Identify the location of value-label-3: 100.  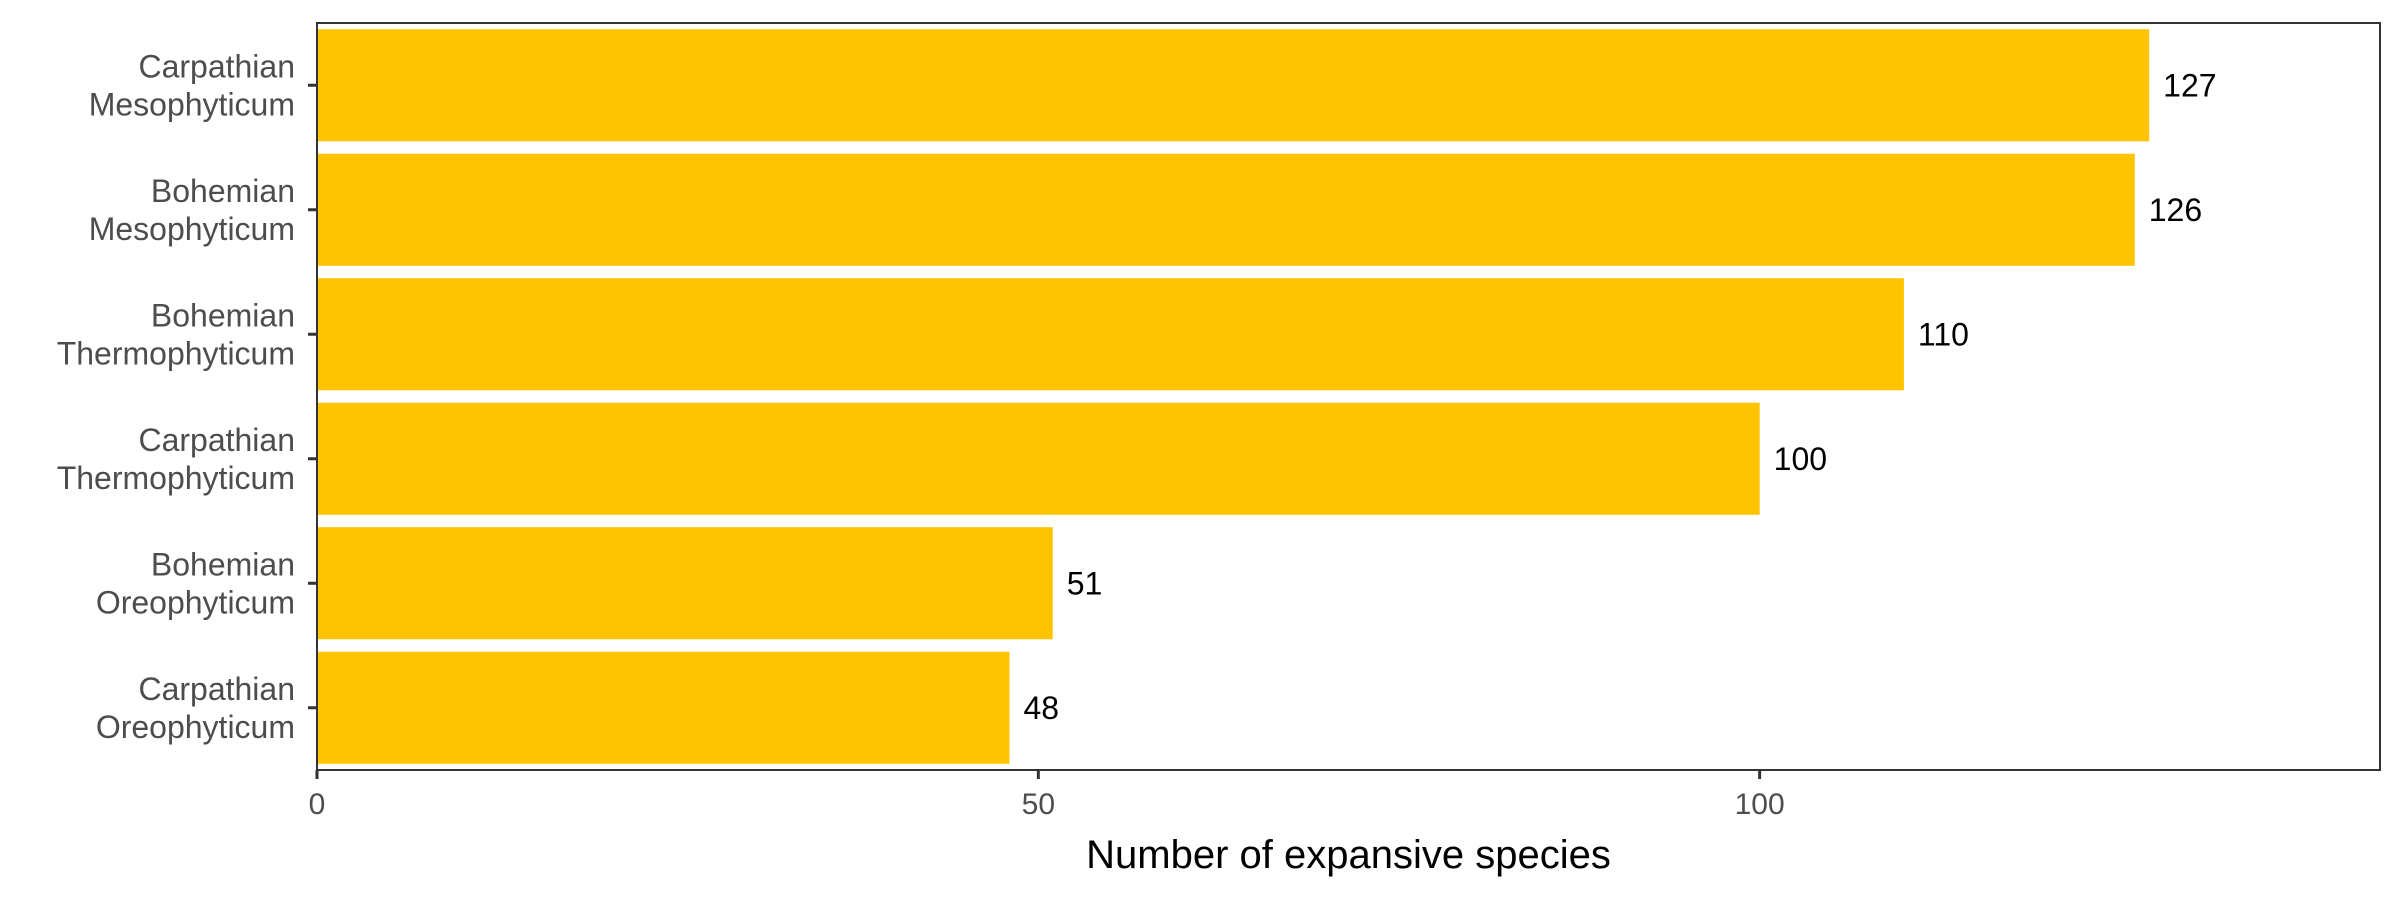
(1800, 459).